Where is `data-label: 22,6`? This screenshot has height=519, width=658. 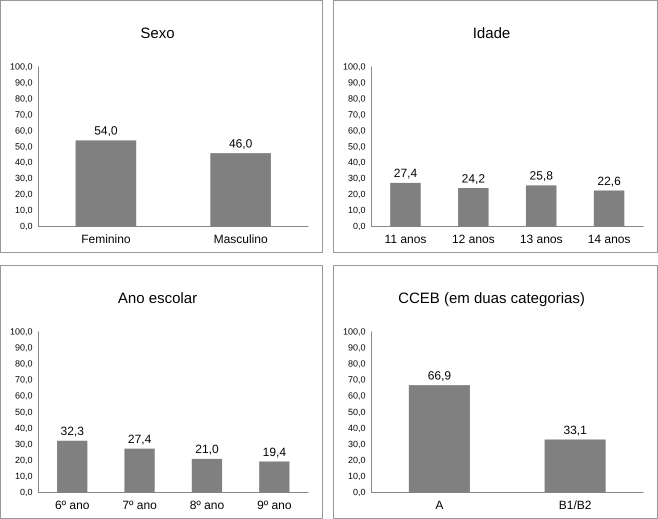
data-label: 22,6 is located at coordinates (609, 181).